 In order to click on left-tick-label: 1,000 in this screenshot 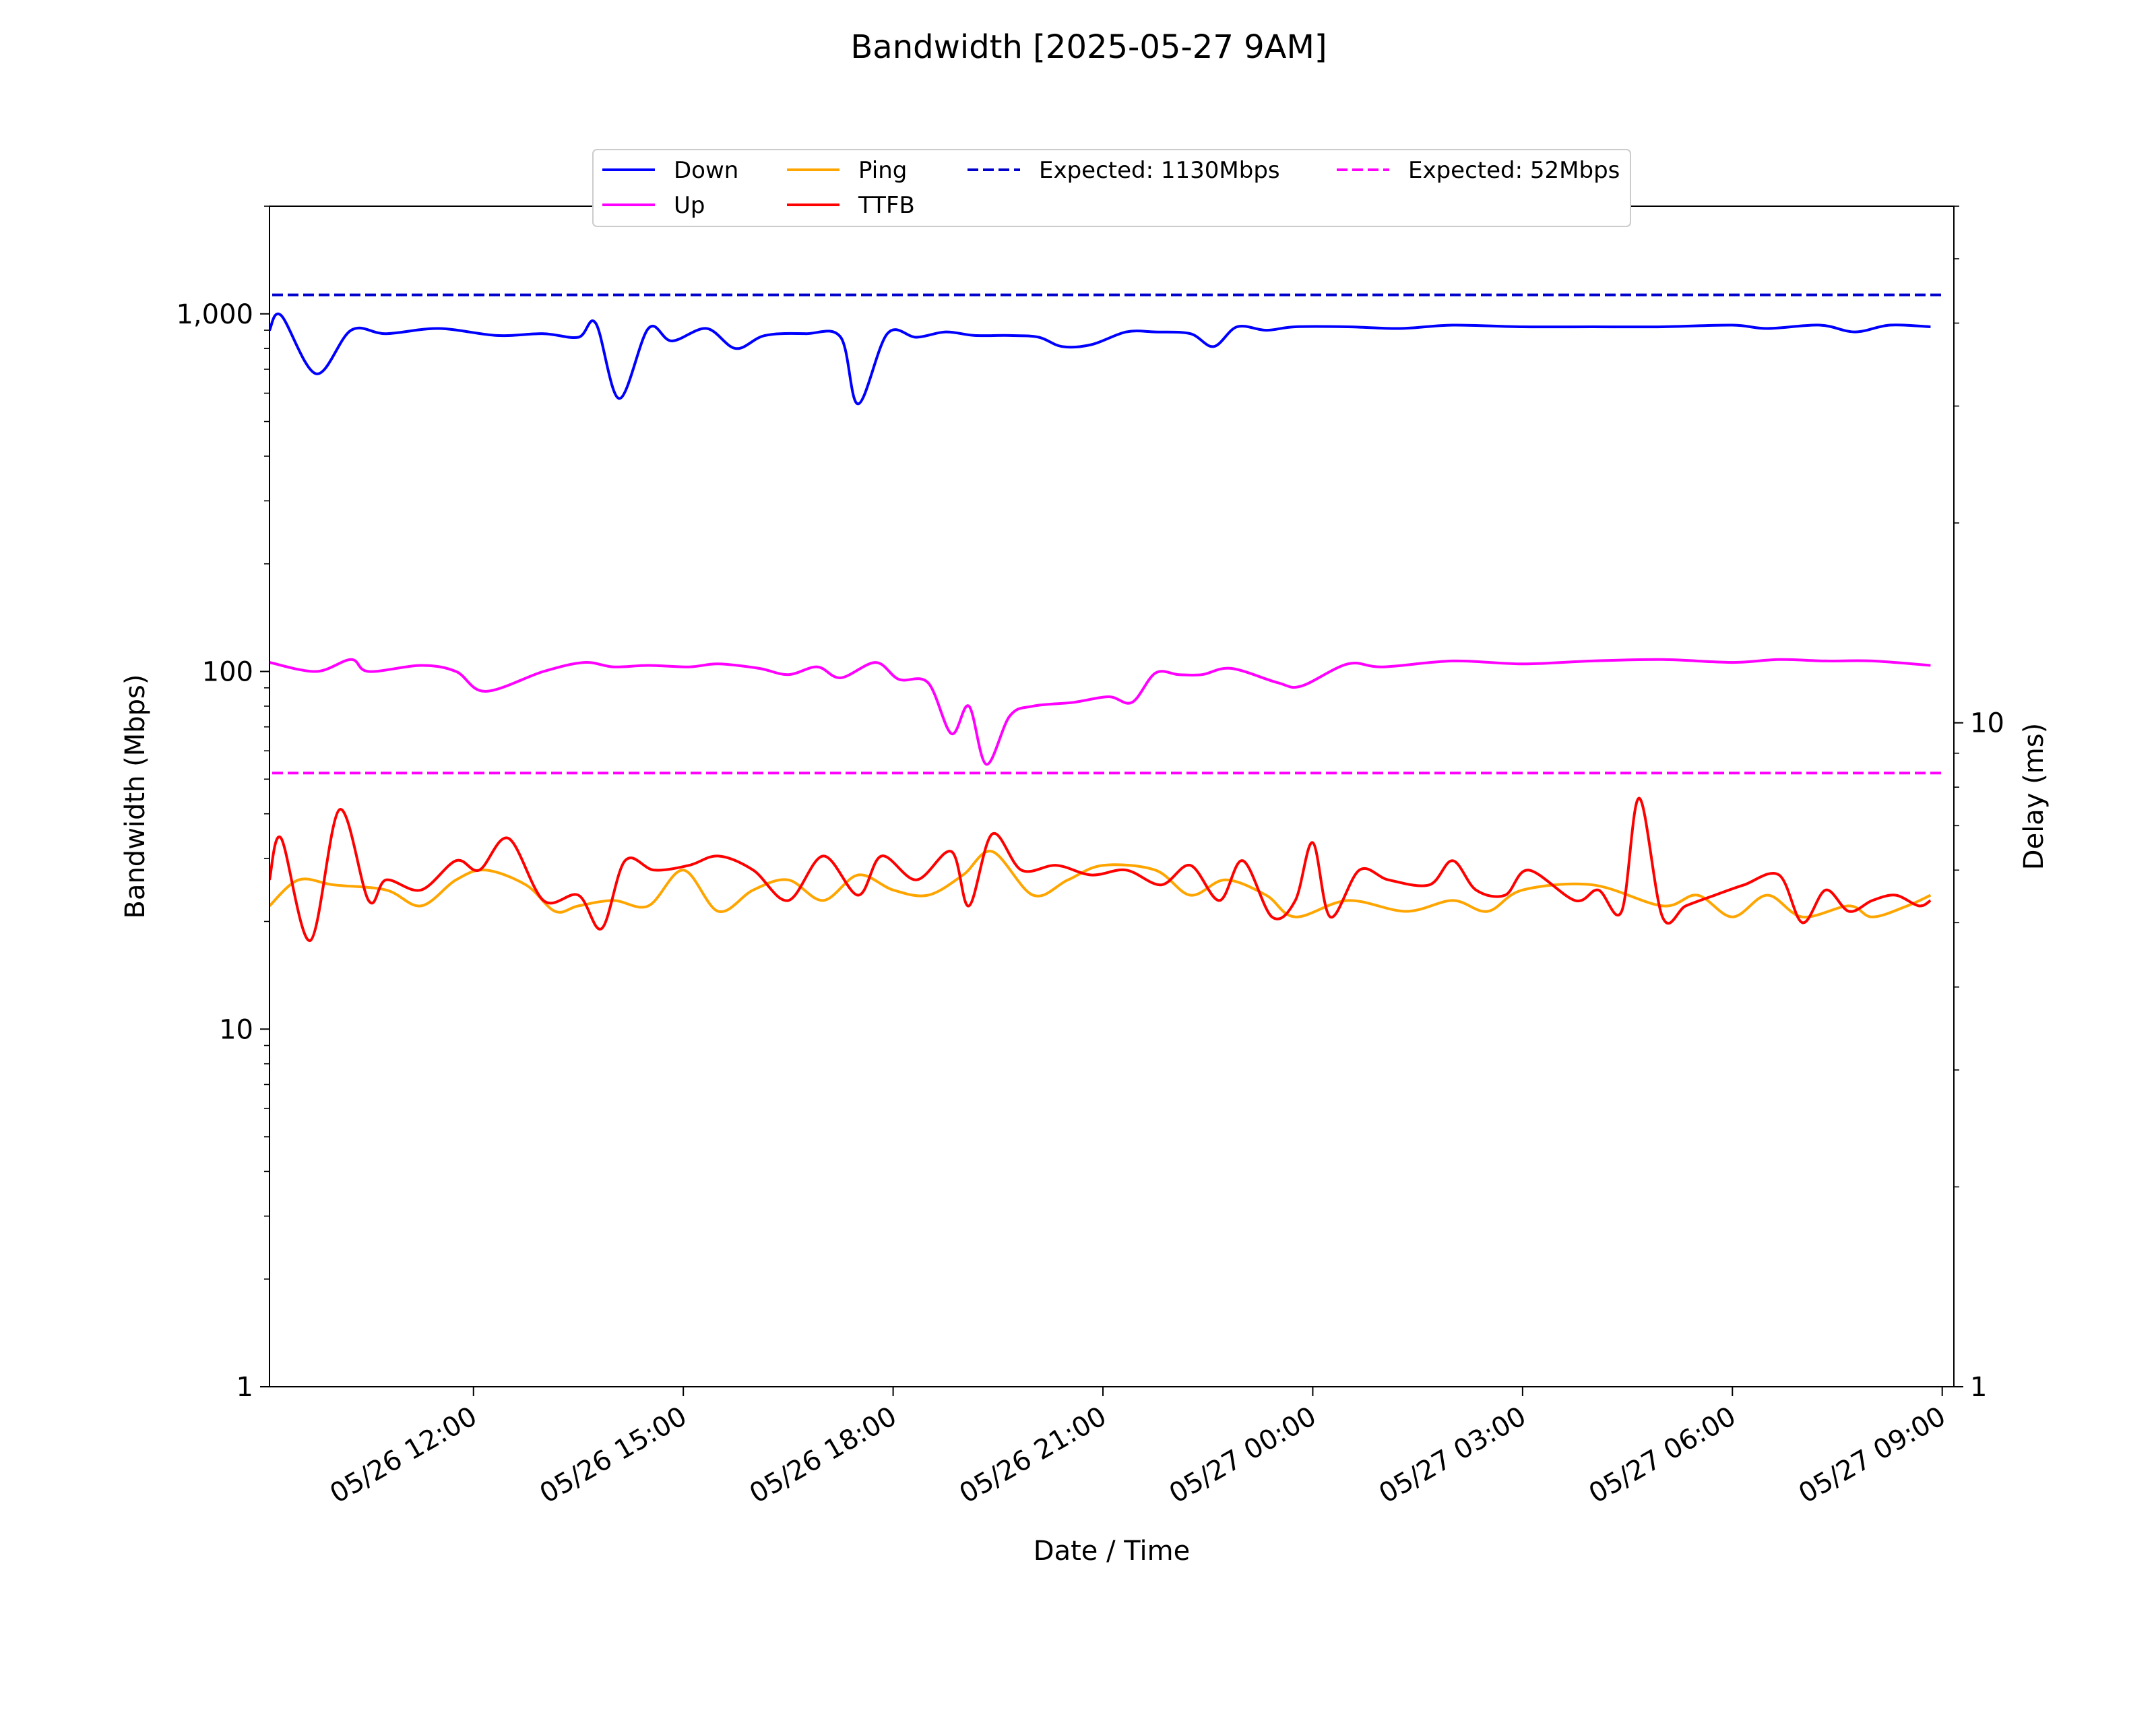, I will do `click(214, 314)`.